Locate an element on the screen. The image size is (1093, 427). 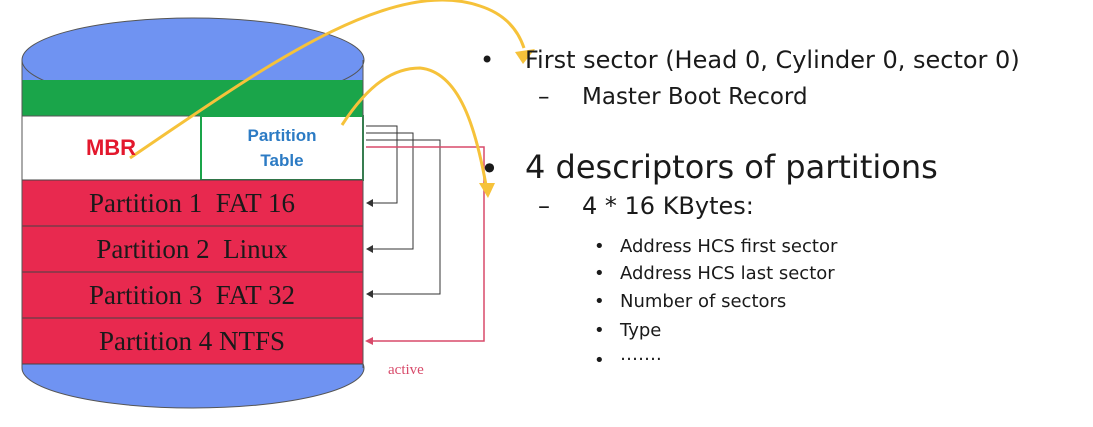
mbr-curved-arrow is located at coordinates (327, 80).